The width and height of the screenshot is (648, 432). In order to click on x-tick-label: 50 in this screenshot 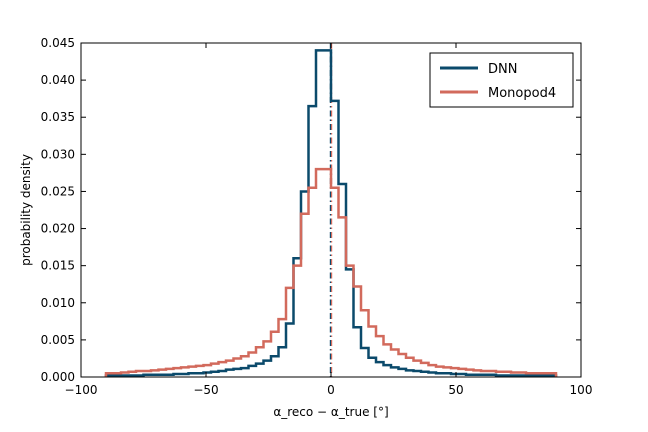, I will do `click(455, 390)`.